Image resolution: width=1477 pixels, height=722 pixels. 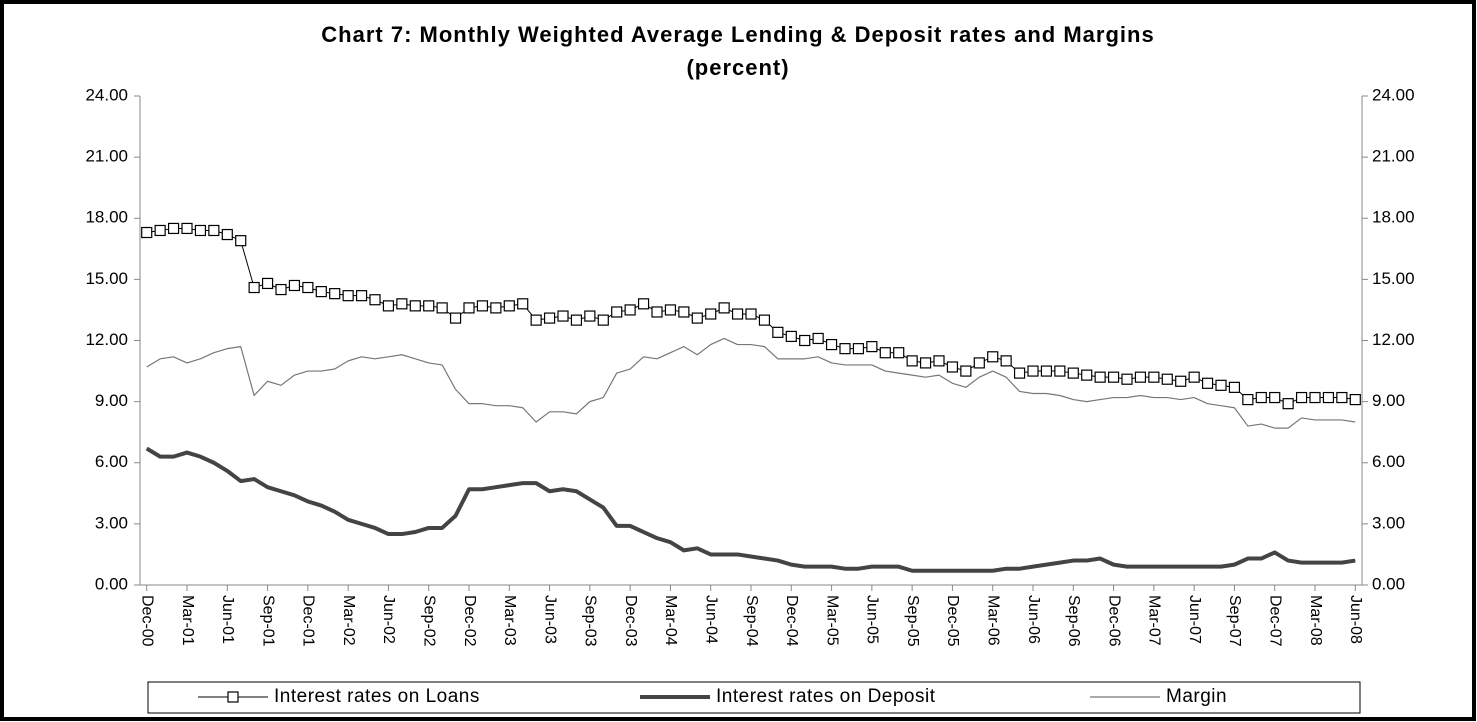 I want to click on y2-tick-label: 6.00, so click(x=1388, y=461).